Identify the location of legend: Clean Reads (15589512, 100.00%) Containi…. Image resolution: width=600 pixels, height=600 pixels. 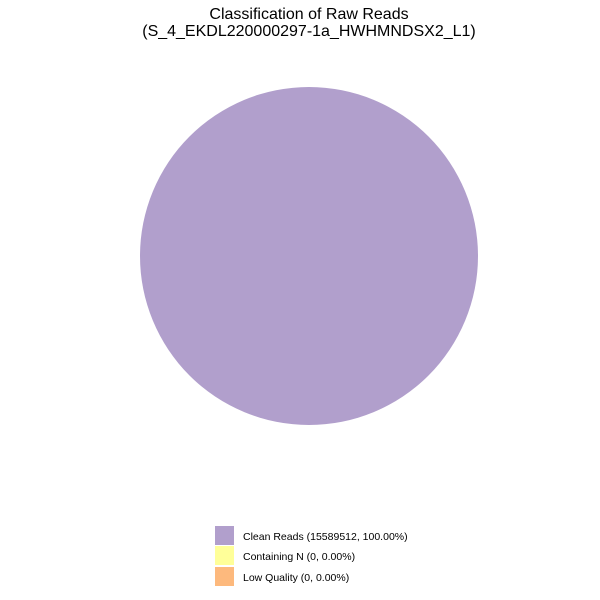
(311, 556).